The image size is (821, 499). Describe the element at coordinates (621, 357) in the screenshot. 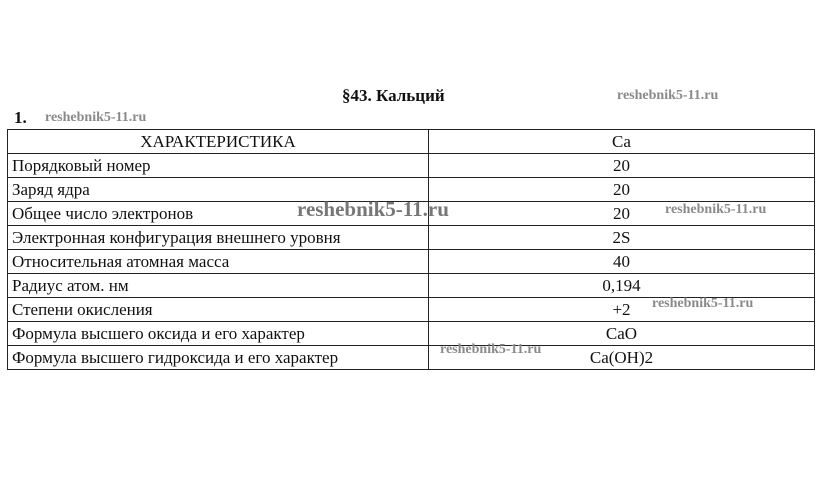

I see `value-cell: Ca(OH)2` at that location.